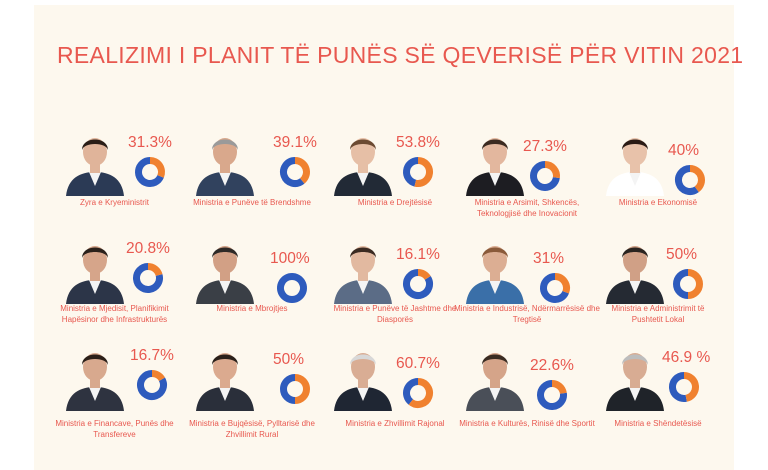 This screenshot has width=768, height=470. Describe the element at coordinates (665, 183) in the screenshot. I see `ministry-card: 40% Ministria e Ekonomisë` at that location.